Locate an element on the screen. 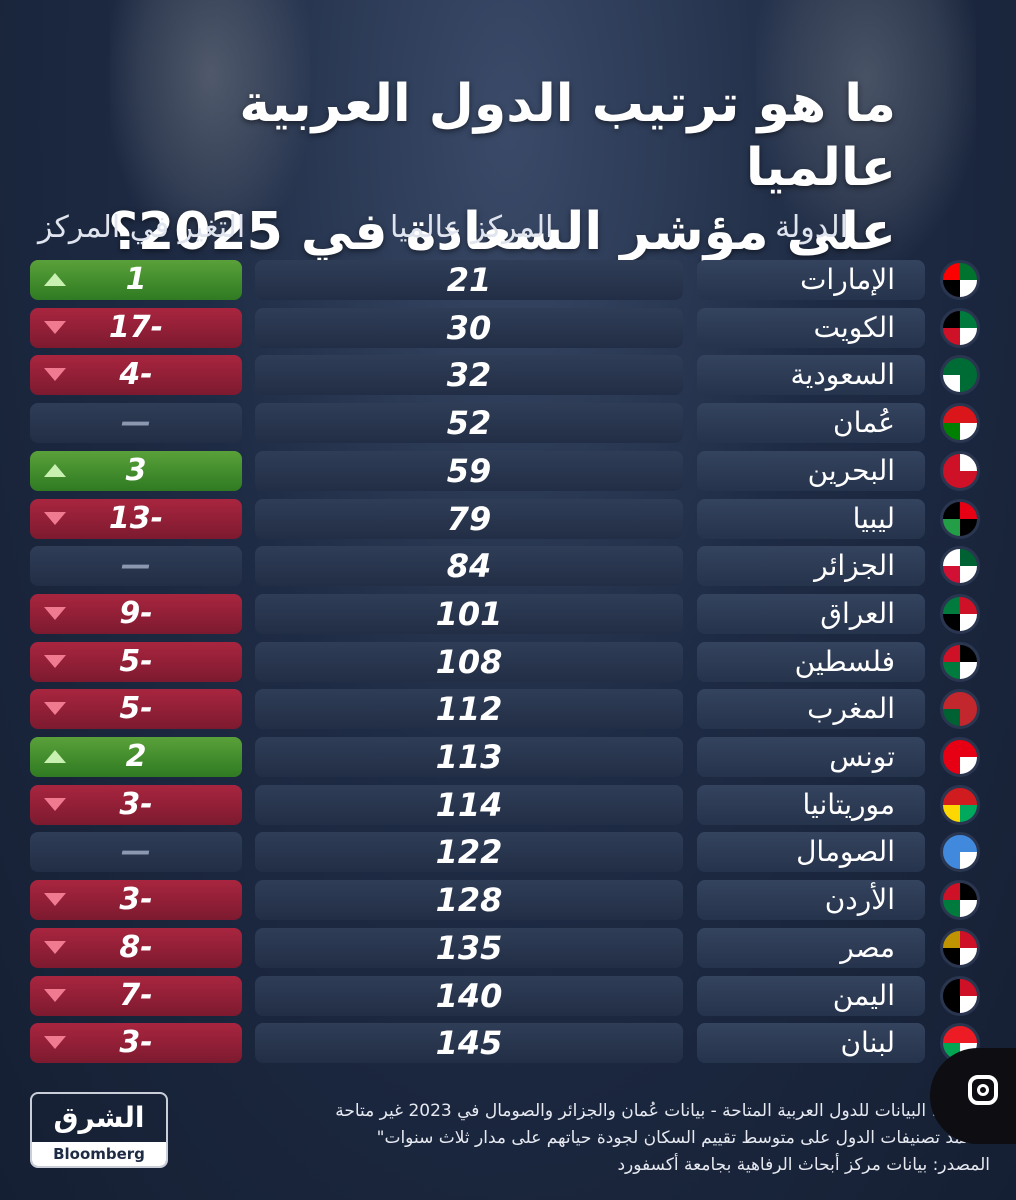  rank-change: 9- is located at coordinates (136, 613).